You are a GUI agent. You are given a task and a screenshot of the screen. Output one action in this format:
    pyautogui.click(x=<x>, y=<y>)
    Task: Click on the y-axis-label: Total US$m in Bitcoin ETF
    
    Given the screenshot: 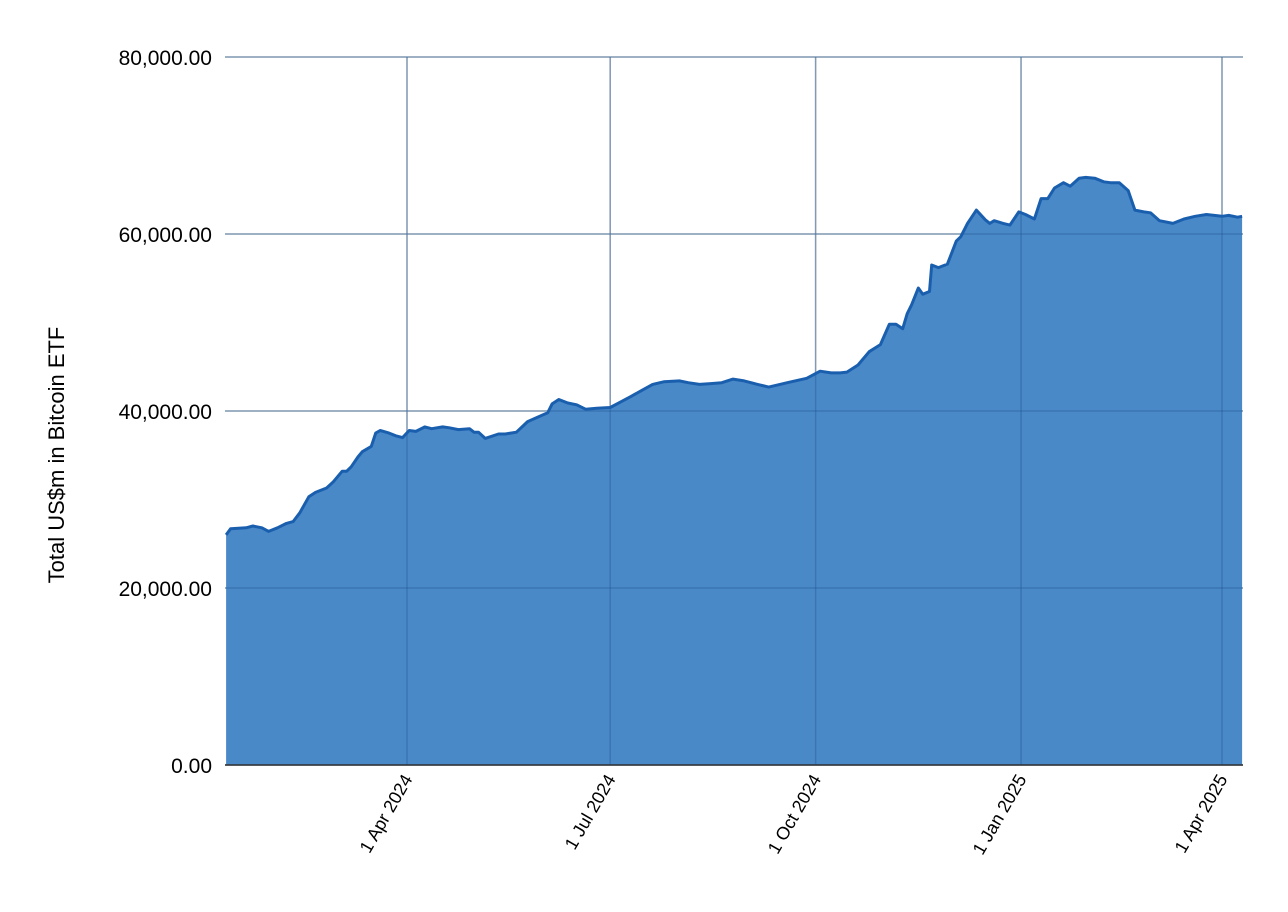 What is the action you would take?
    pyautogui.click(x=56, y=455)
    